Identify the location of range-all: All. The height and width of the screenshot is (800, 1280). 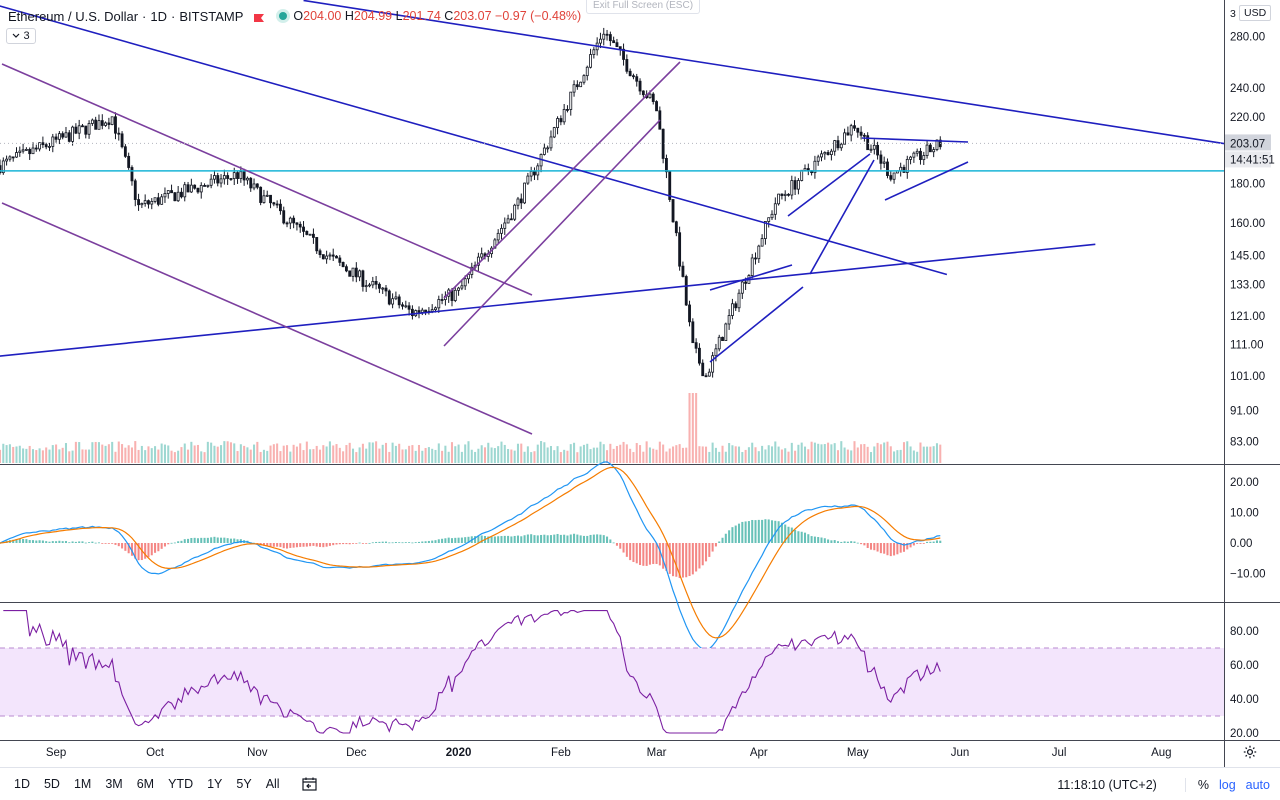
(272, 784).